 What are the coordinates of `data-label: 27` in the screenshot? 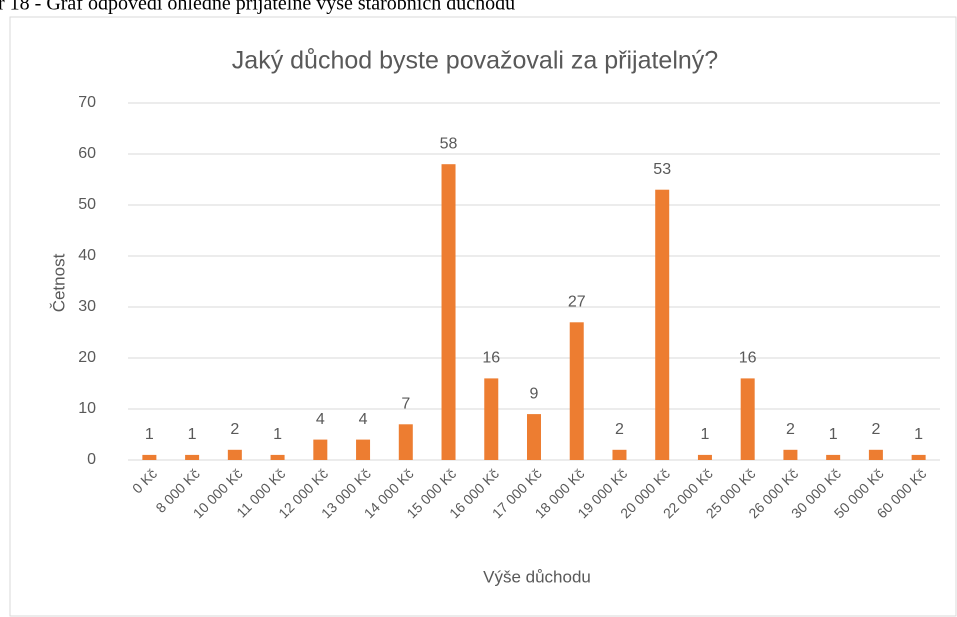 It's located at (577, 302).